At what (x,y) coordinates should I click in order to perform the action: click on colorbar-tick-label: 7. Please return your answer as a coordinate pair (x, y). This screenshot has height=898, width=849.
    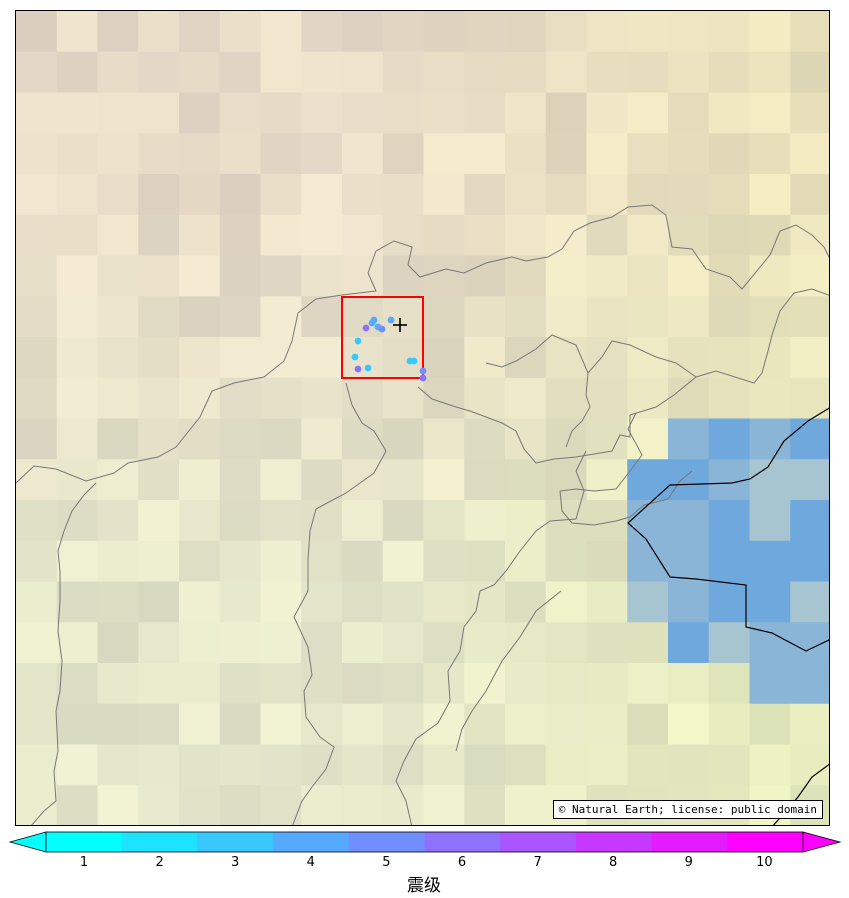
    Looking at the image, I should click on (537, 862).